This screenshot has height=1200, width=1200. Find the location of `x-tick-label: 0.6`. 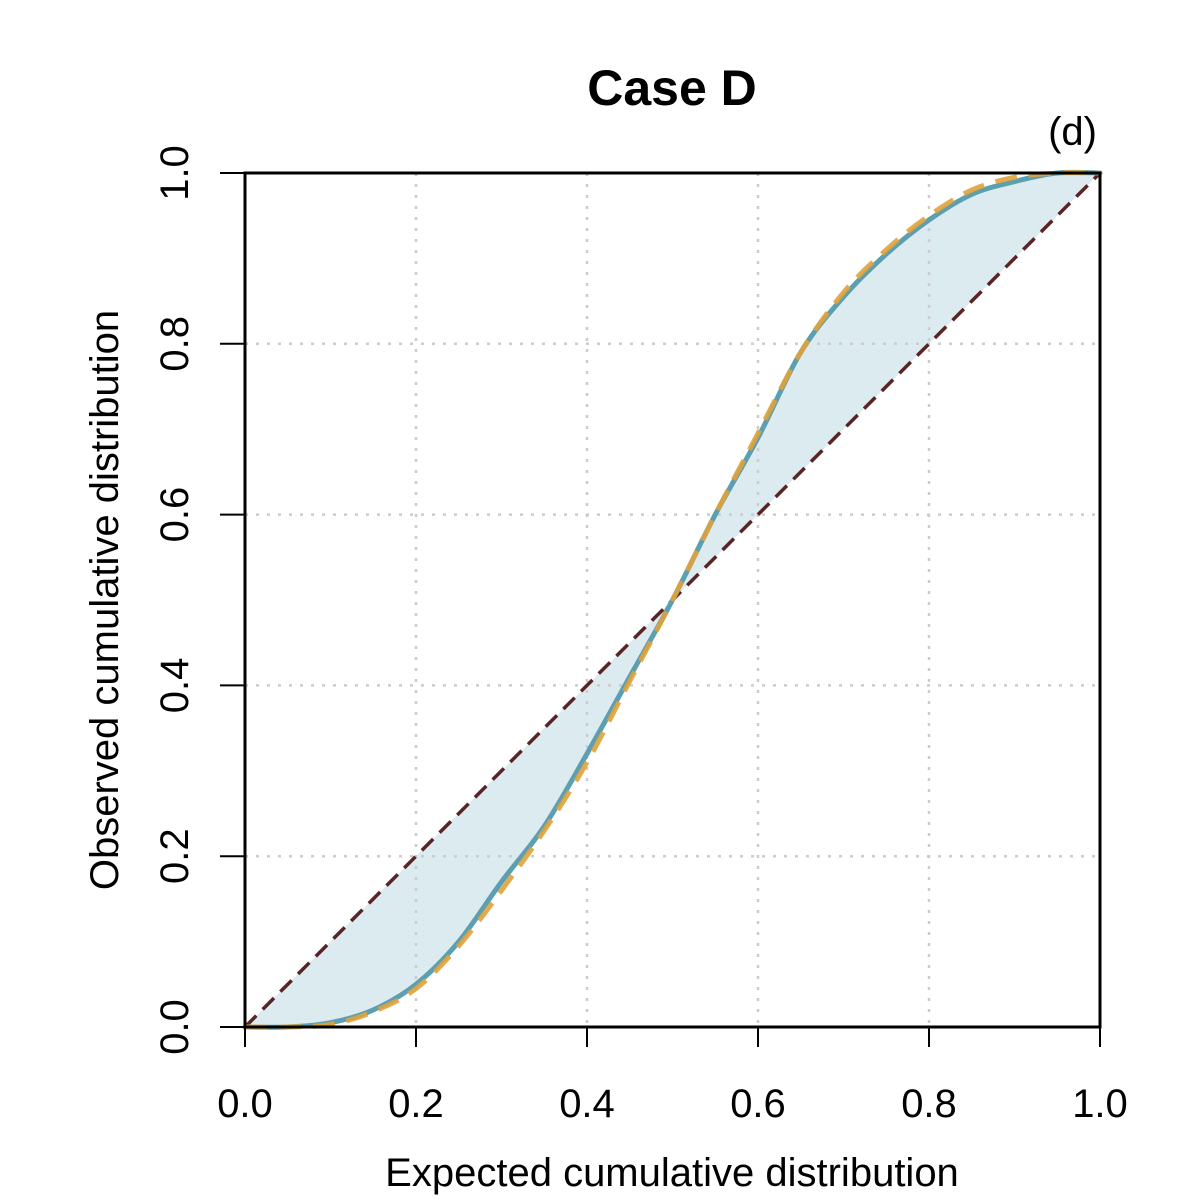

x-tick-label: 0.6 is located at coordinates (758, 1104).